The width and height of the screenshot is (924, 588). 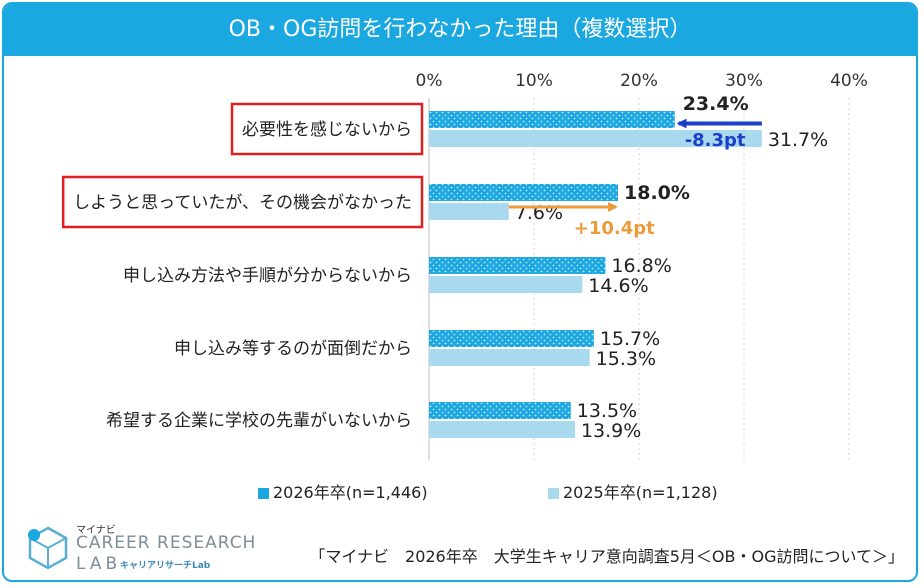 What do you see at coordinates (539, 213) in the screenshot?
I see `value-label-2025: 7.6%` at bounding box center [539, 213].